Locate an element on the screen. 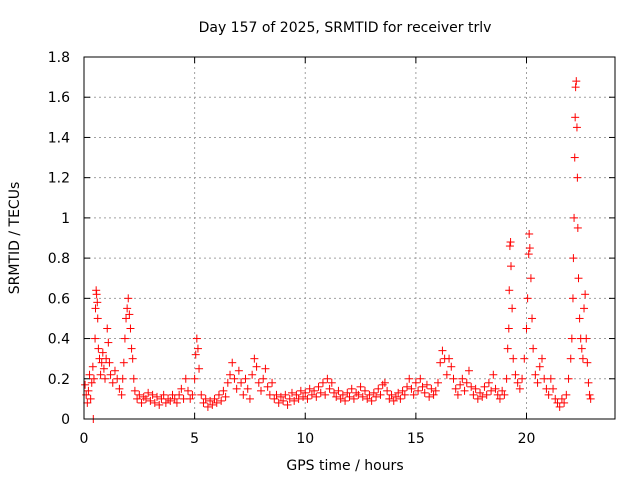  y-tick-label: 0 is located at coordinates (65, 420).